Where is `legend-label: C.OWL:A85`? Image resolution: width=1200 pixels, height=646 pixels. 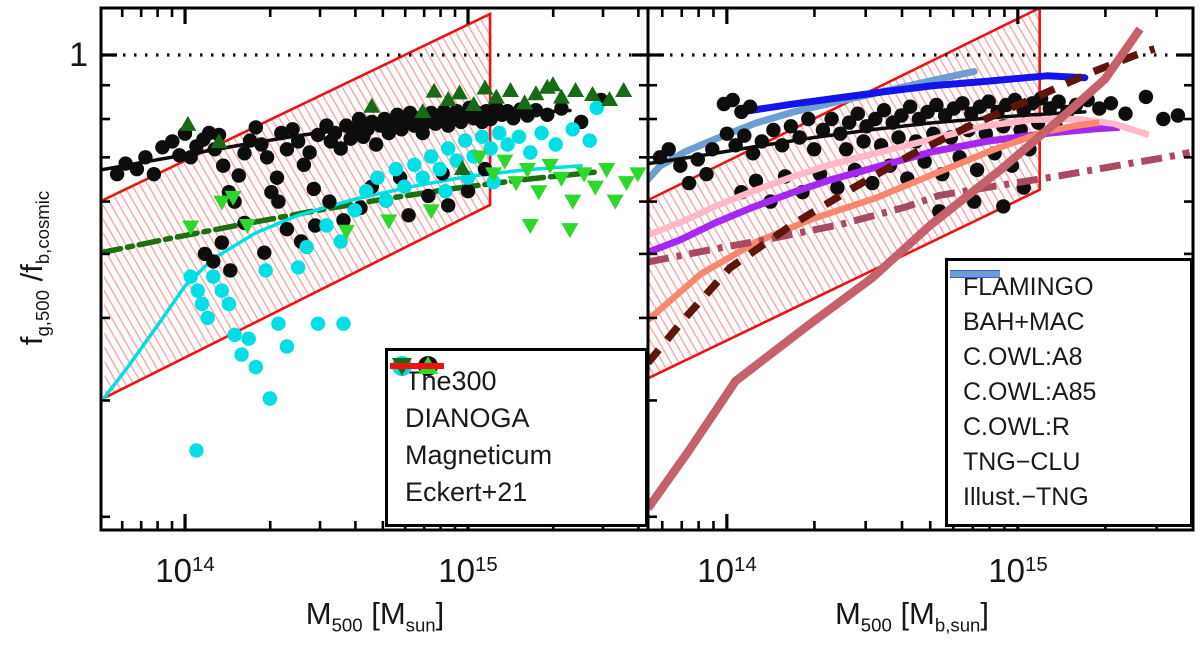 legend-label: C.OWL:A85 is located at coordinates (1030, 392).